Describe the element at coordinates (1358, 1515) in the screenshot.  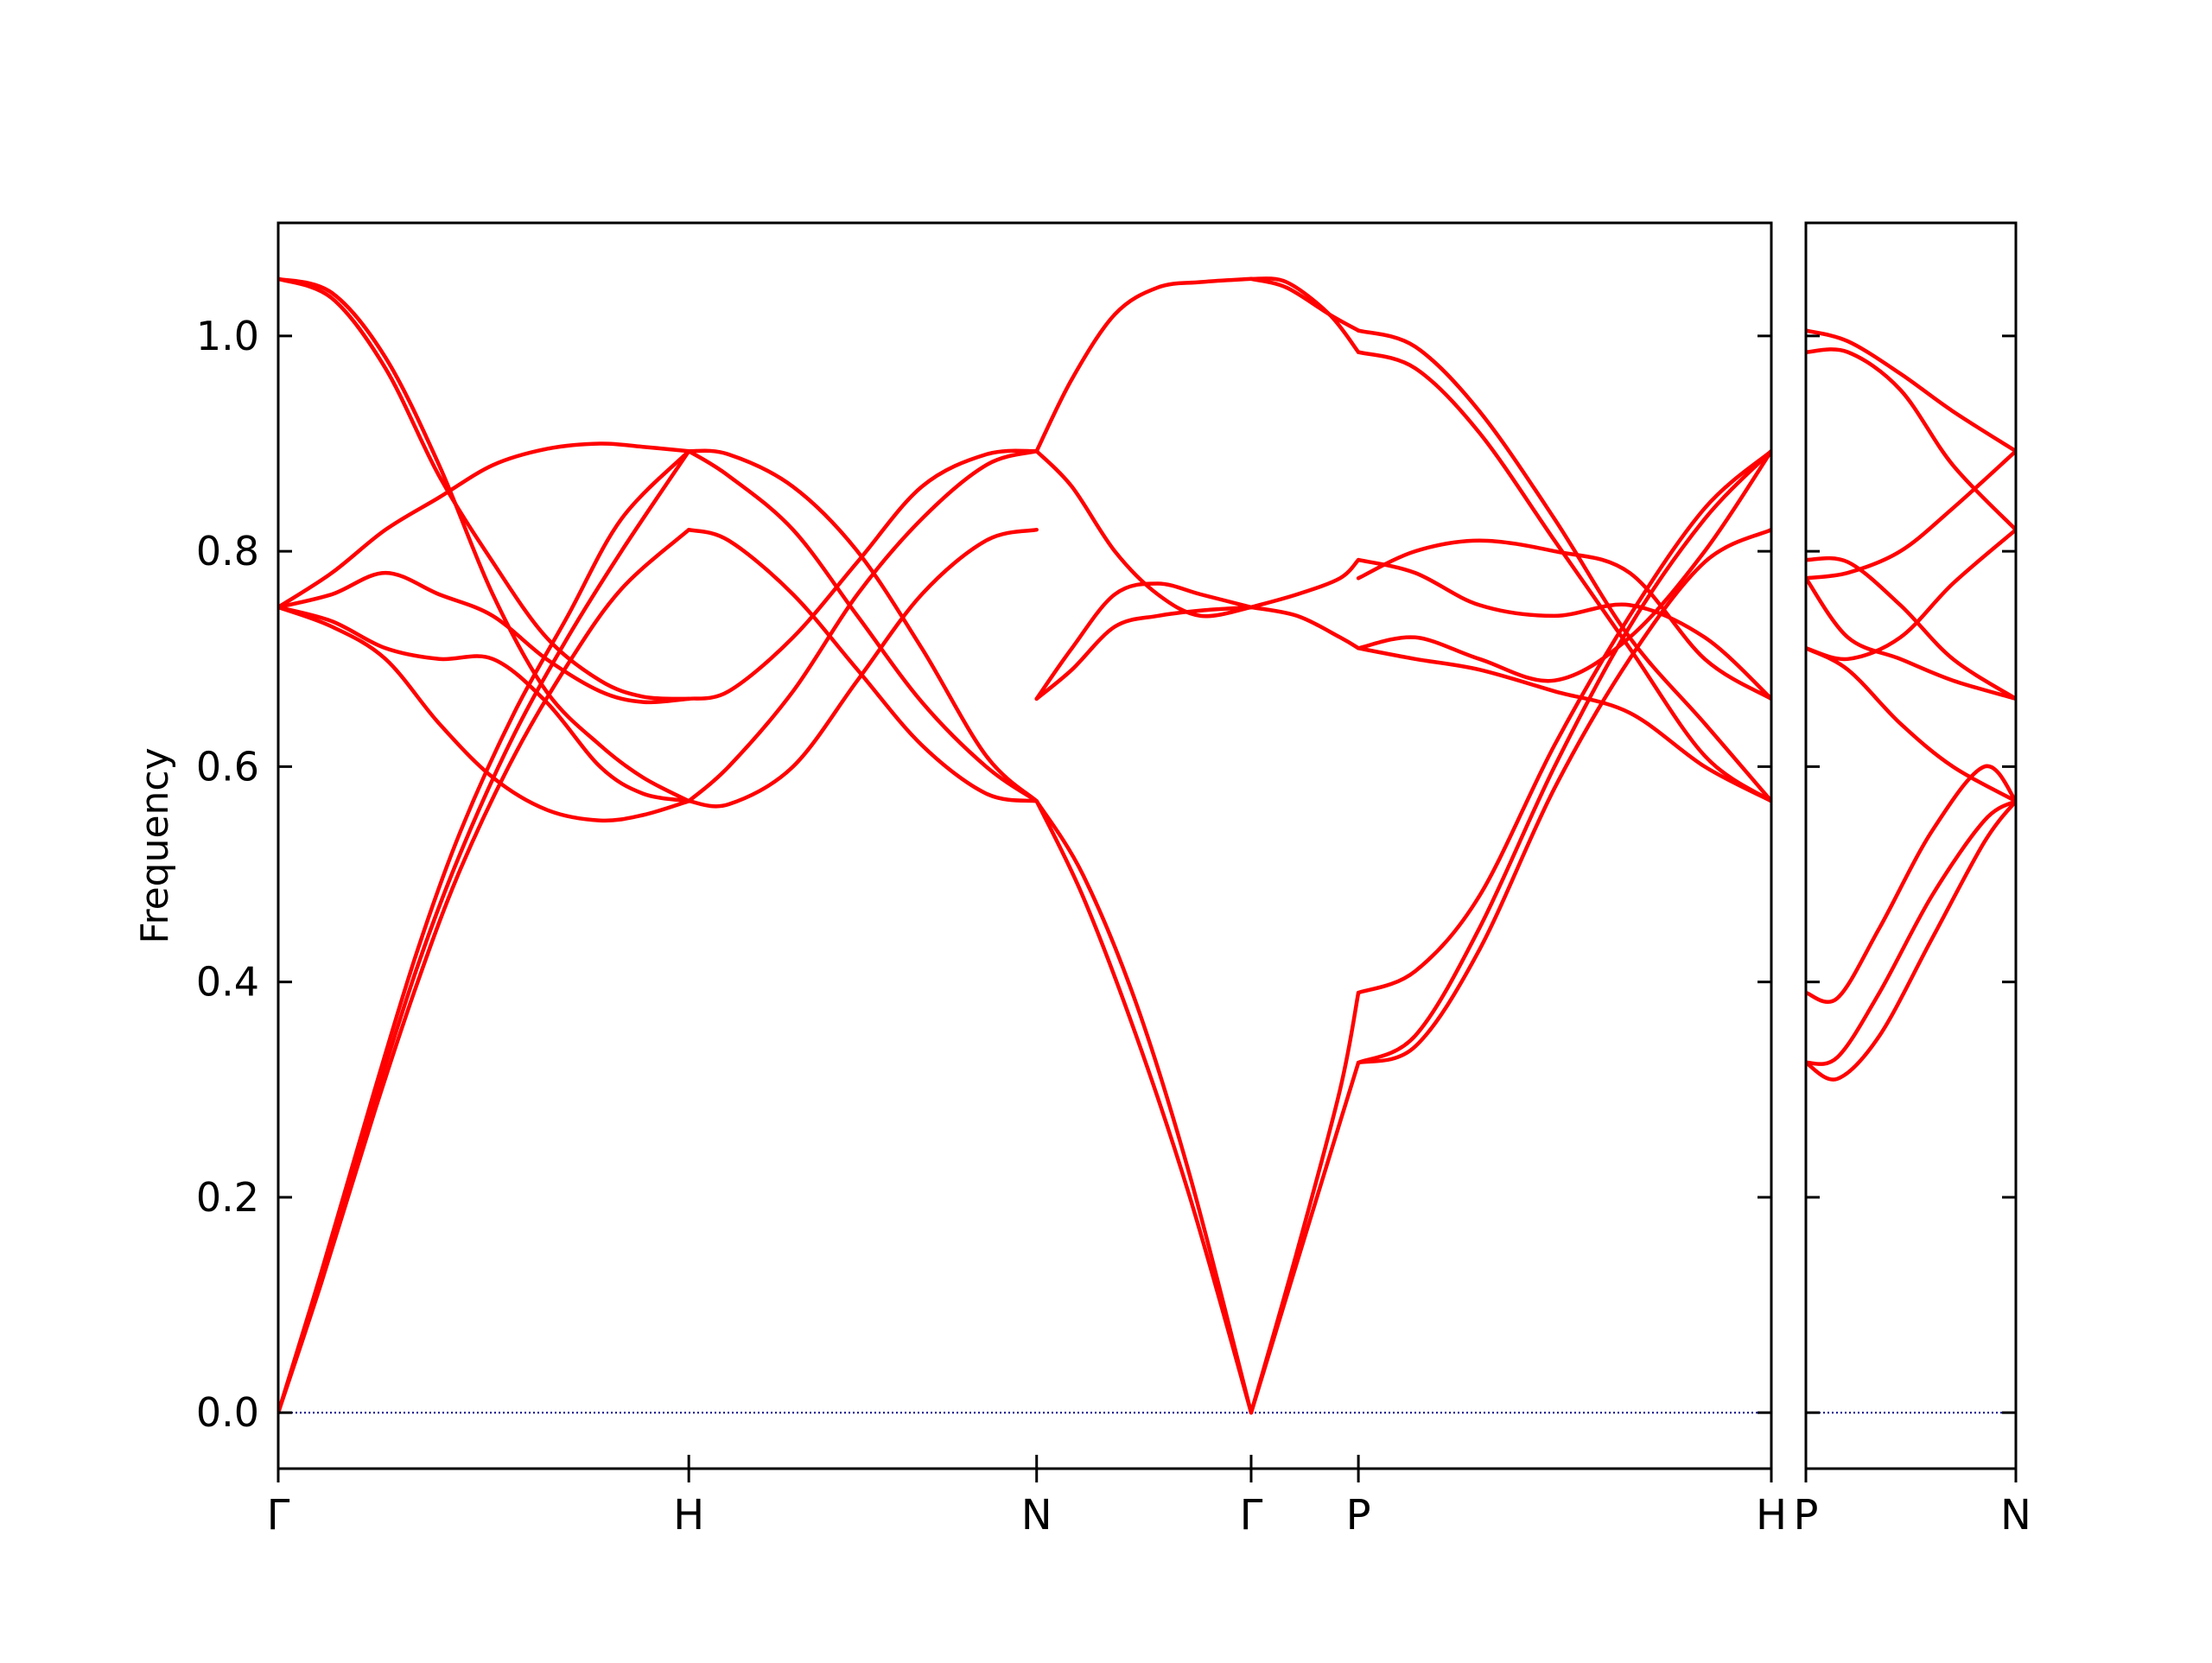
I see `left-panel-xtick-label-4: P` at that location.